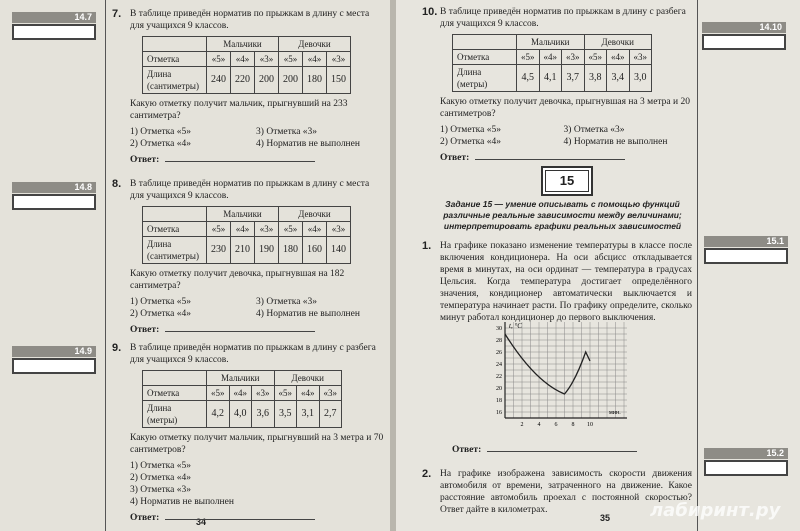  Describe the element at coordinates (330, 414) in the screenshot. I see `value-cell: 2,7` at that location.